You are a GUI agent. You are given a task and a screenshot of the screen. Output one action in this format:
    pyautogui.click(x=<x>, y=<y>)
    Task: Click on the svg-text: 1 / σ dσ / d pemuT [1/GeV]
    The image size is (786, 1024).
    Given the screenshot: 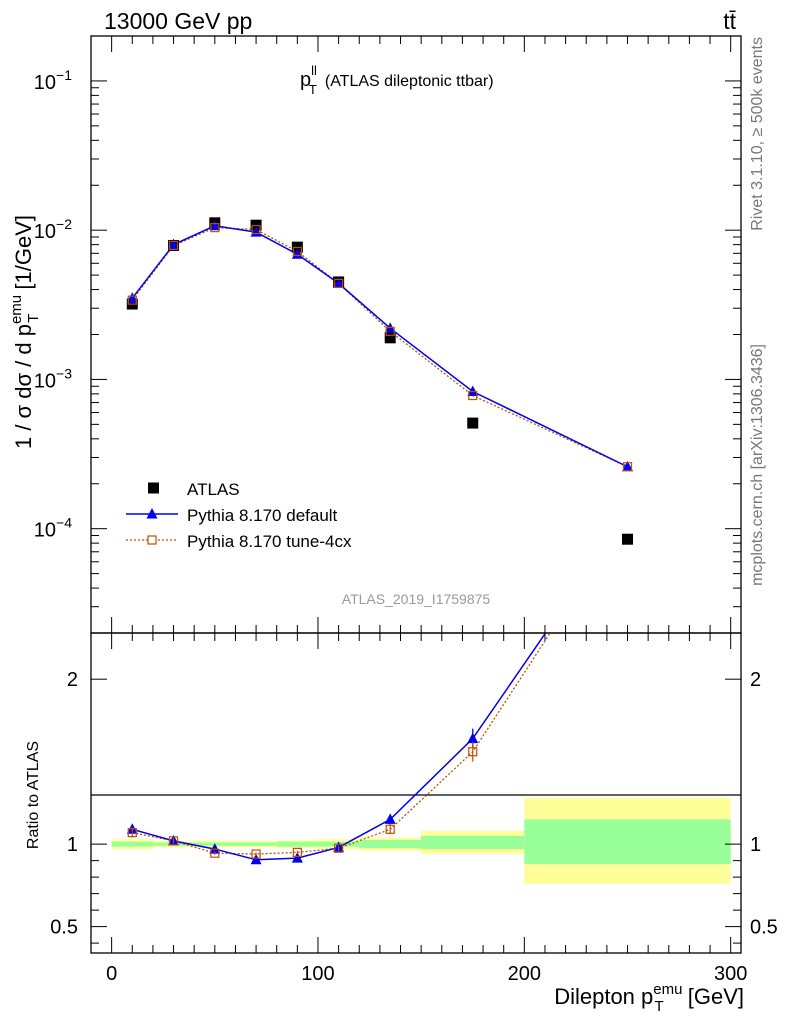 What is the action you would take?
    pyautogui.click(x=25, y=332)
    